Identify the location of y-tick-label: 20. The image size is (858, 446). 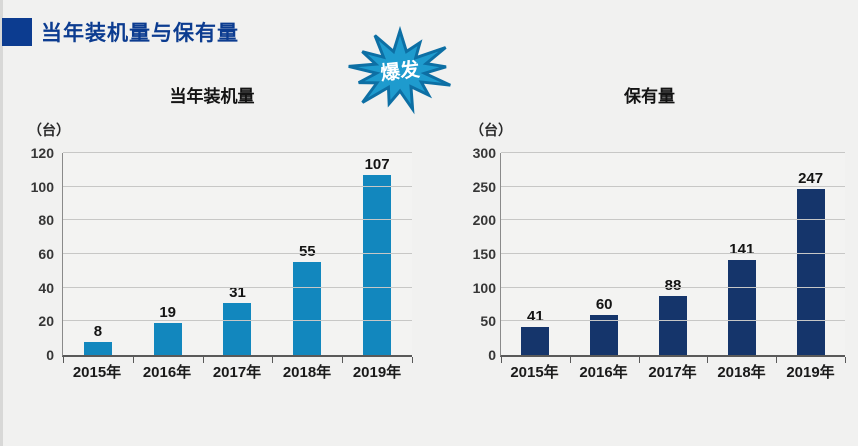
(46, 321).